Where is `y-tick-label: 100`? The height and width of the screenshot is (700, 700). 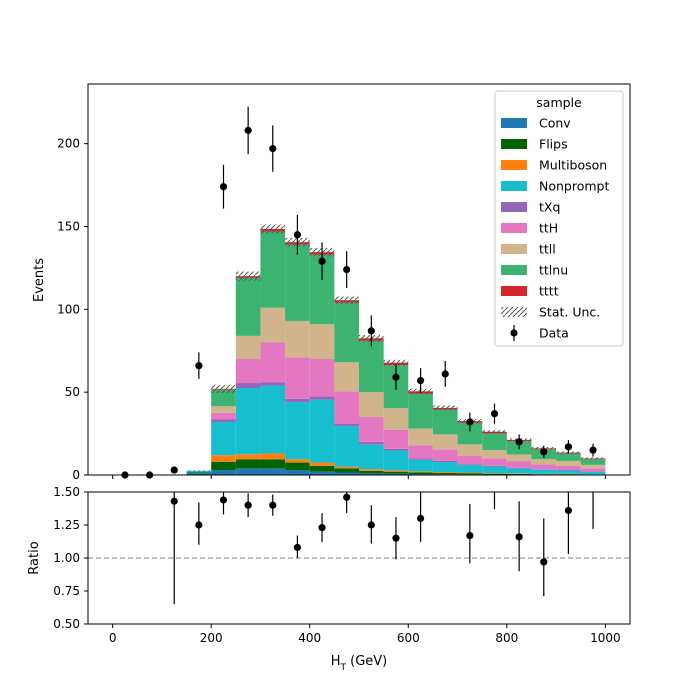
y-tick-label: 100 is located at coordinates (68, 309).